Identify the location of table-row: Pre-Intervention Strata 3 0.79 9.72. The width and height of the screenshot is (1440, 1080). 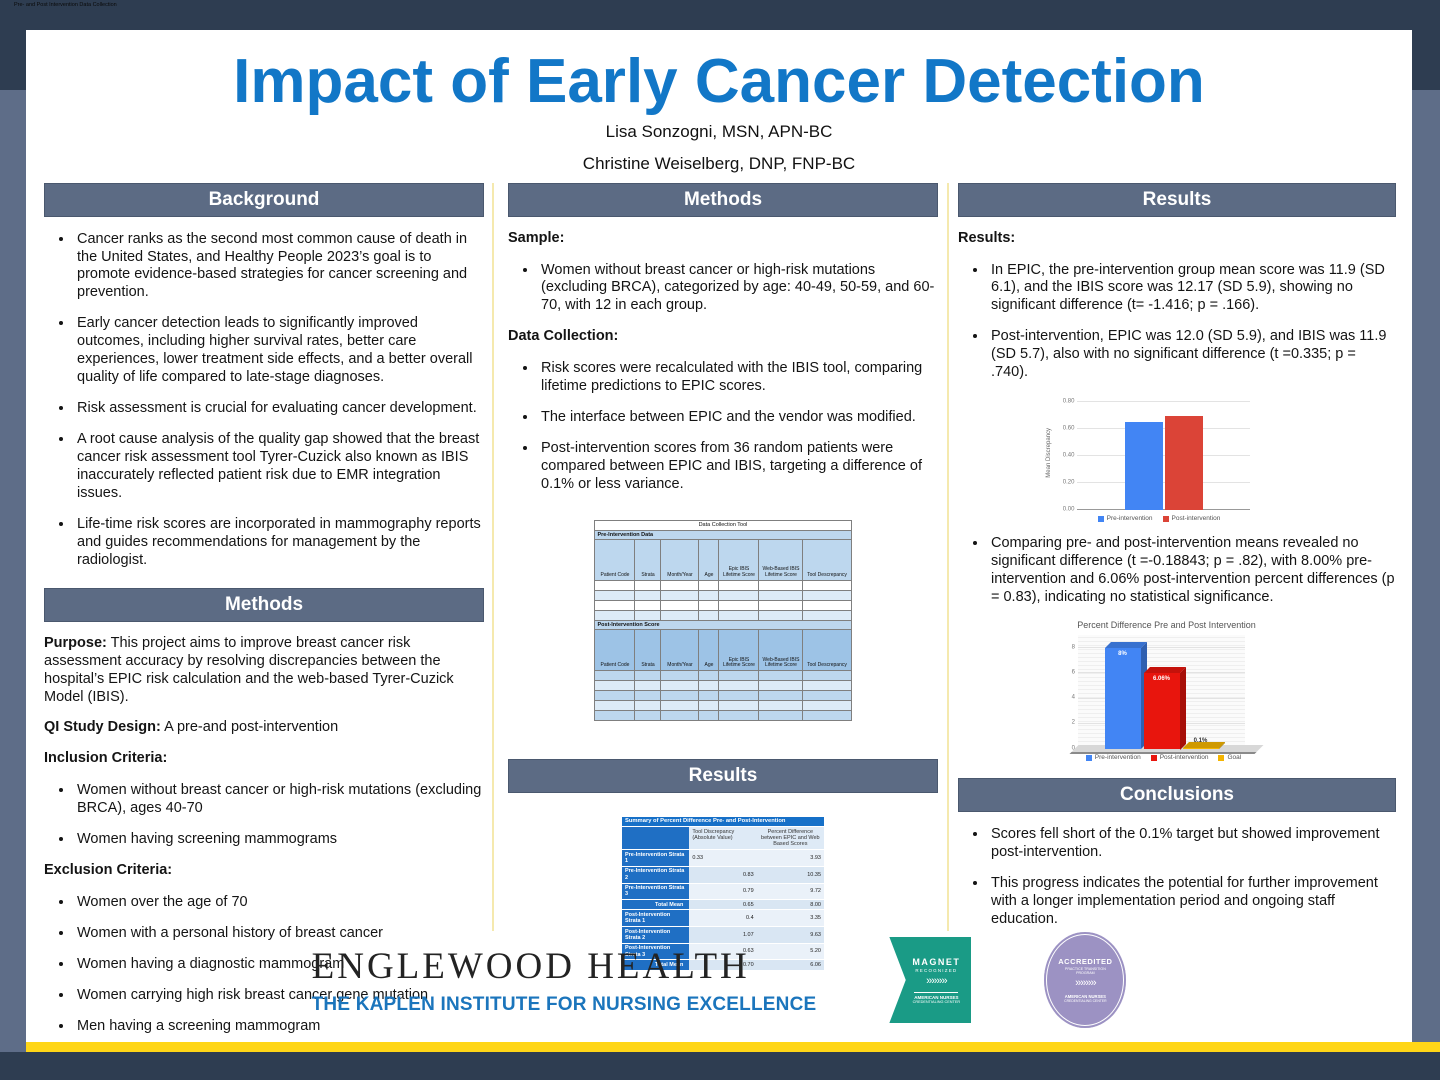
(723, 892).